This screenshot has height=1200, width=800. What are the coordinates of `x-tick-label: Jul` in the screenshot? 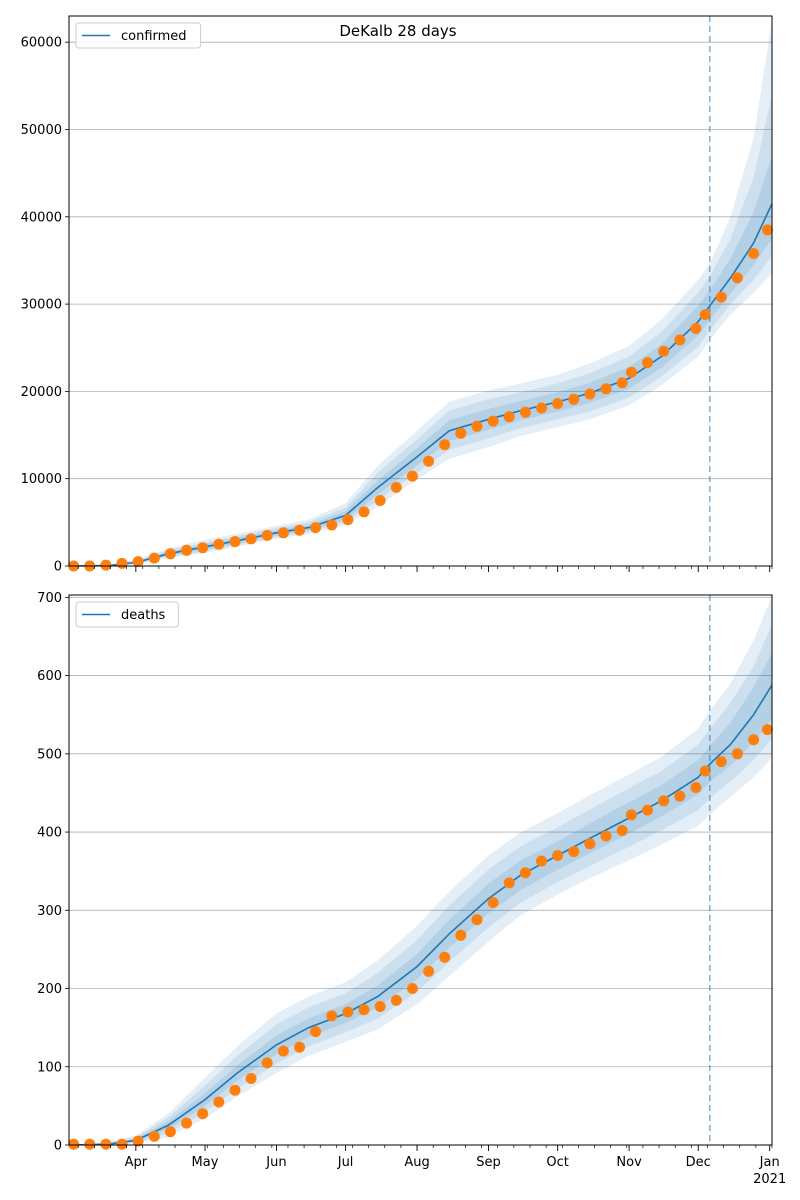 It's located at (345, 1162).